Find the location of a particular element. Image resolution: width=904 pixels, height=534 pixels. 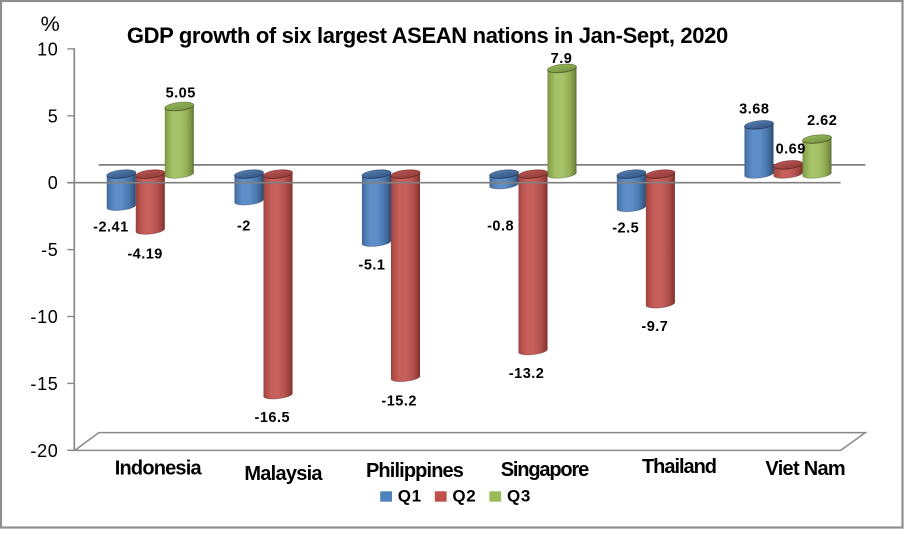

svg-text: 5 is located at coordinates (53, 116).